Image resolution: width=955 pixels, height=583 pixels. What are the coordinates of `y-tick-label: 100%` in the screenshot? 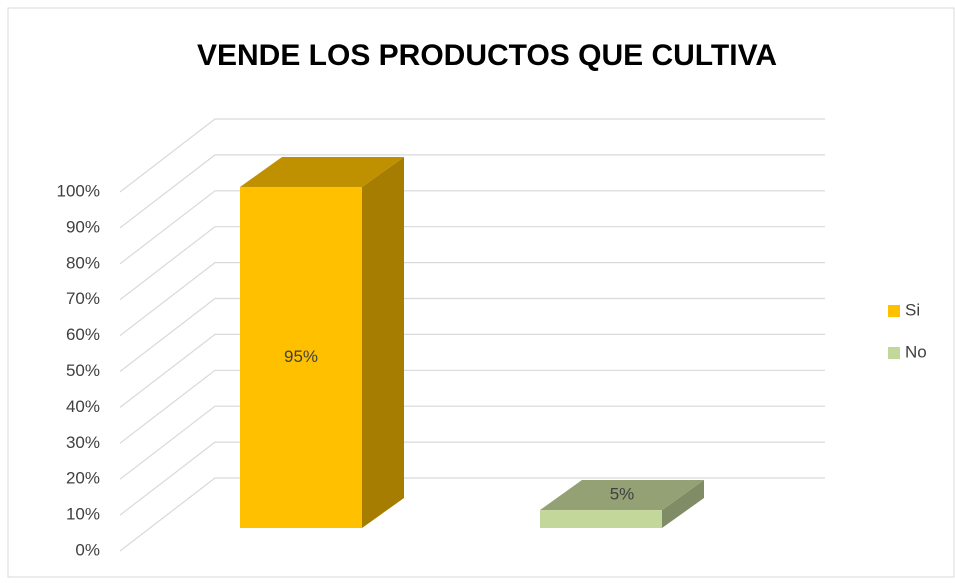 It's located at (78, 190).